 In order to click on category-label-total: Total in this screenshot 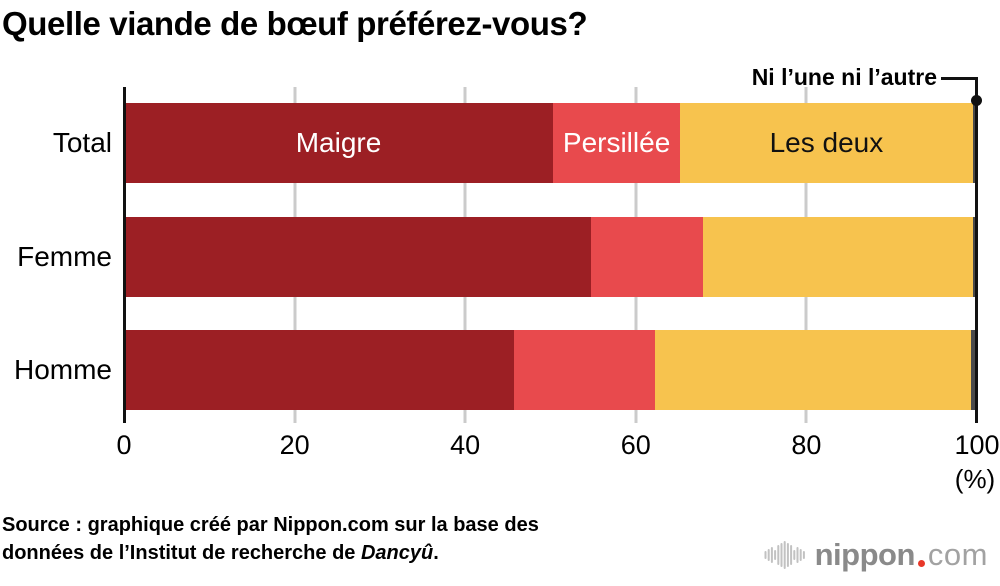, I will do `click(82, 142)`.